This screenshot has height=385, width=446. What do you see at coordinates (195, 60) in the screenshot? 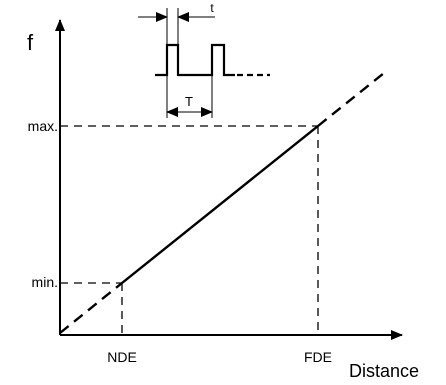
I see `pulse-train` at bounding box center [195, 60].